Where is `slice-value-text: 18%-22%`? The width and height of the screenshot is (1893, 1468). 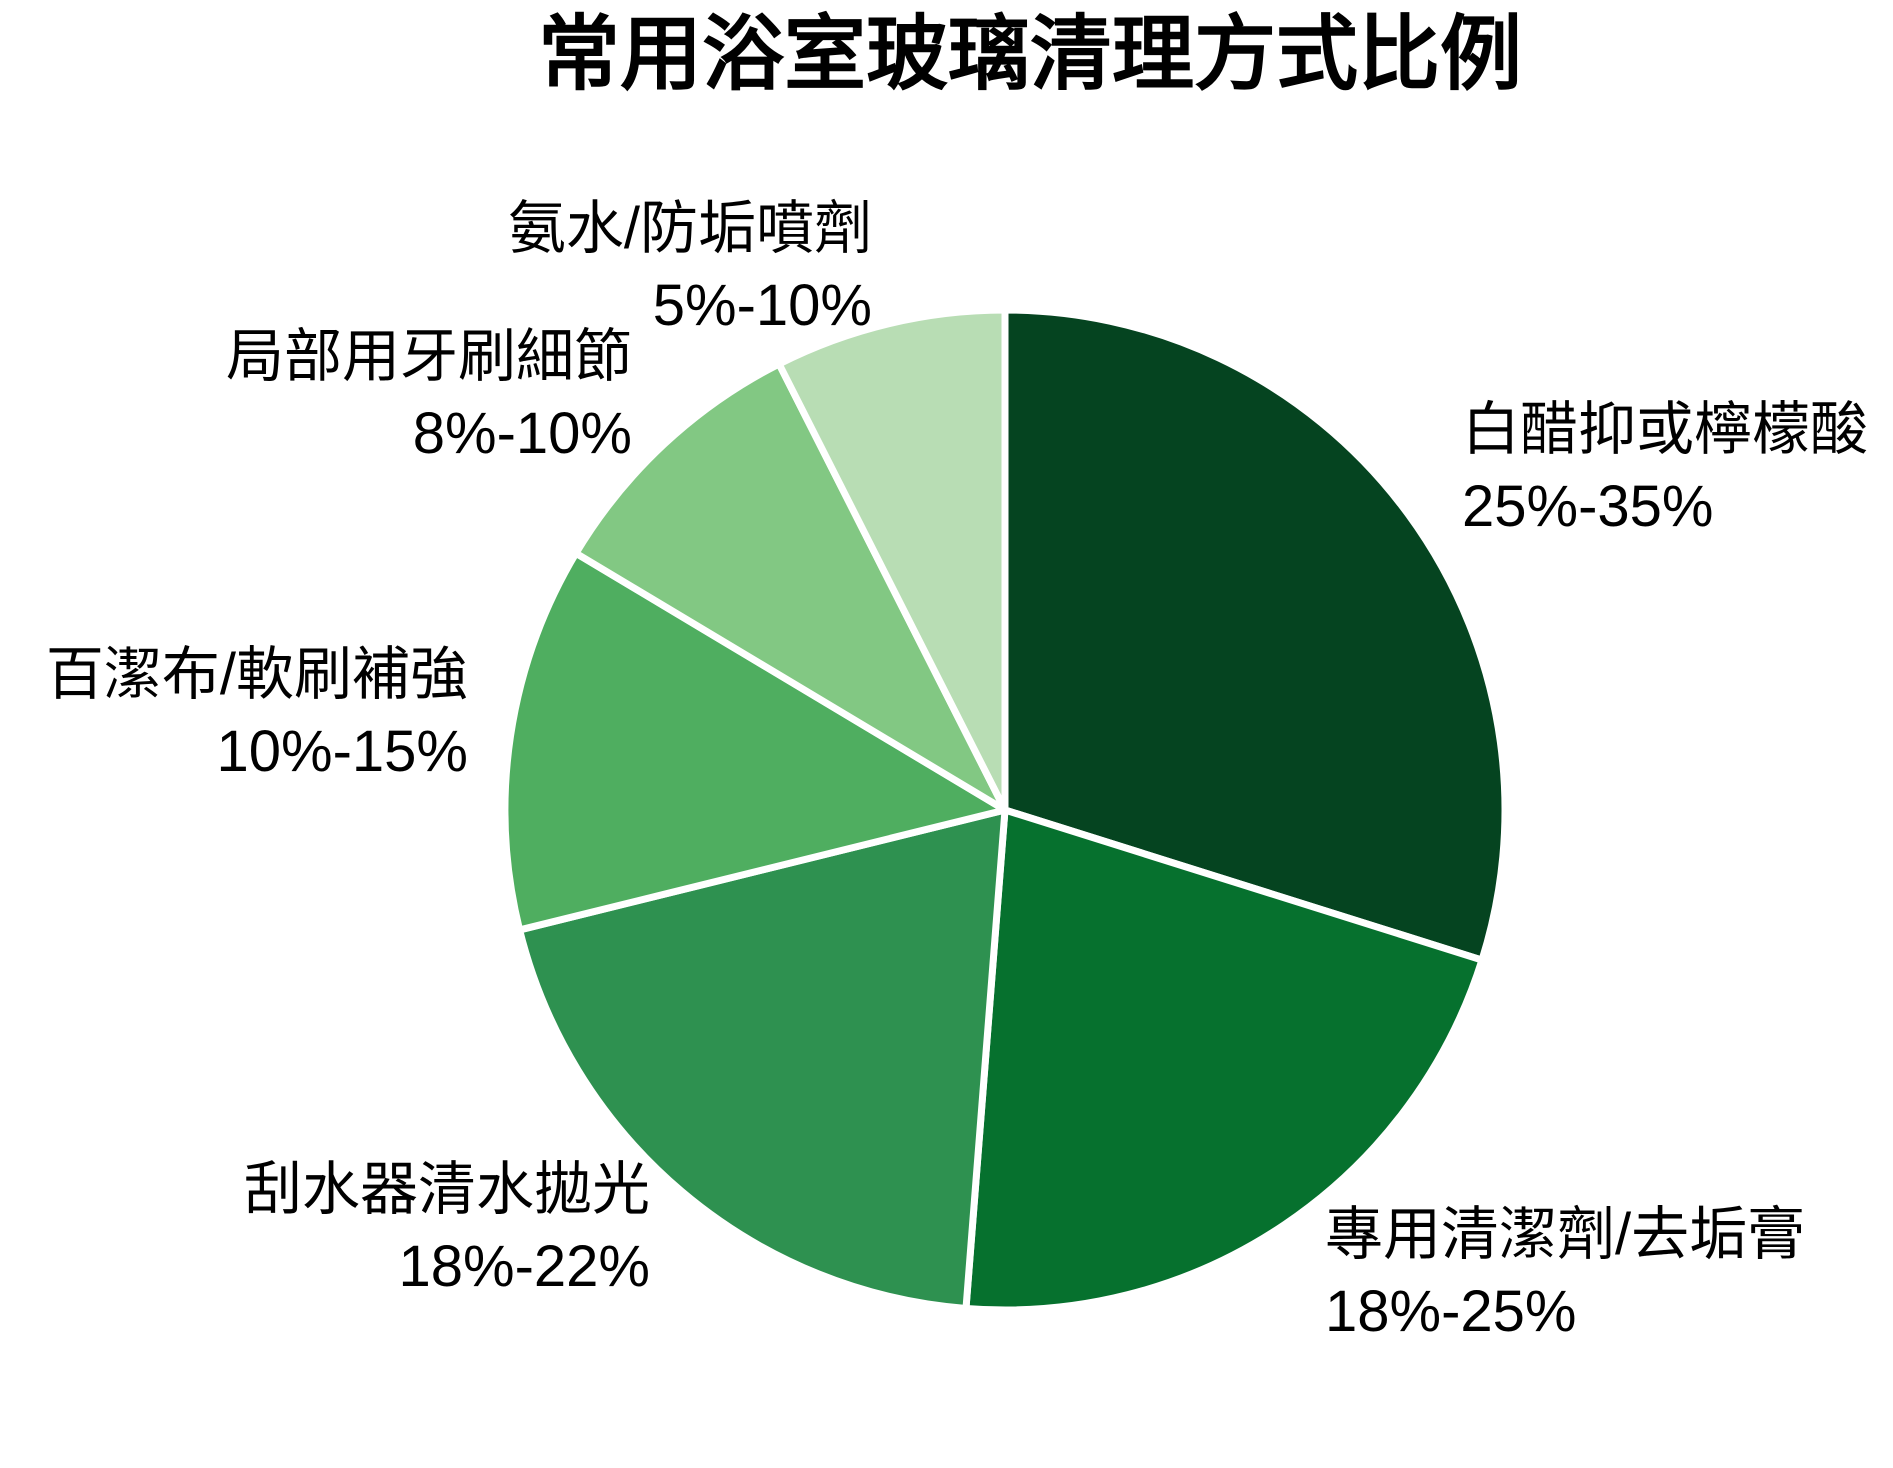 slice-value-text: 18%-22% is located at coordinates (524, 1266).